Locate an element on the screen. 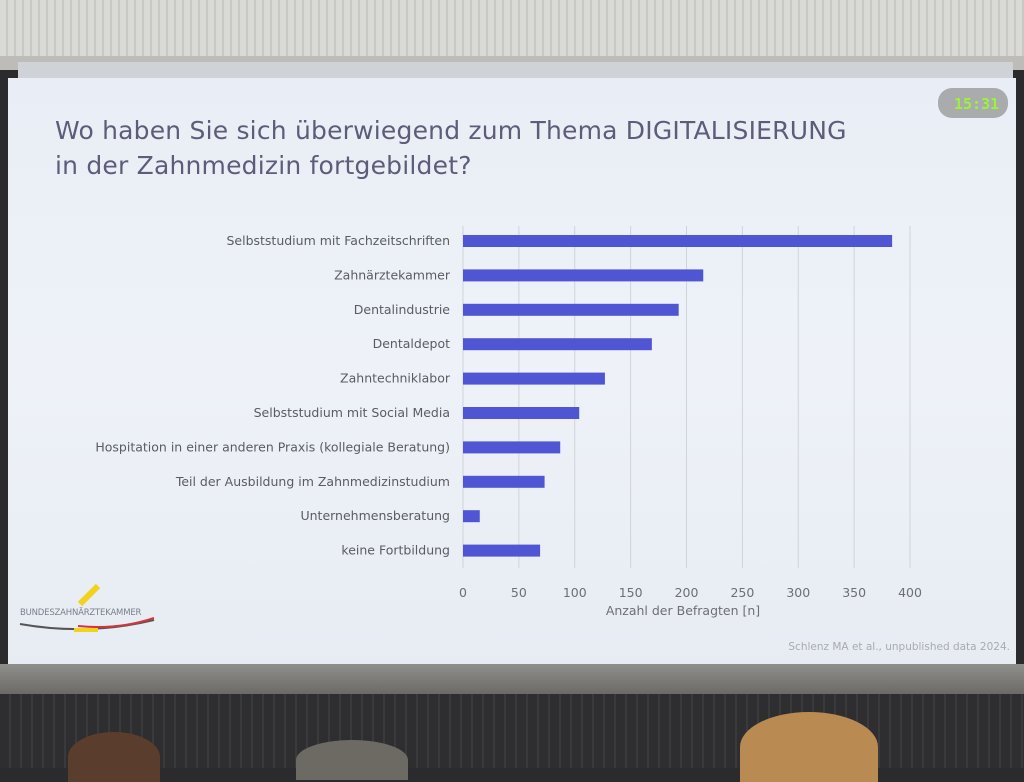 The width and height of the screenshot is (1024, 782). category-label: Selbststudium mit Fachzeitschriften is located at coordinates (338, 240).